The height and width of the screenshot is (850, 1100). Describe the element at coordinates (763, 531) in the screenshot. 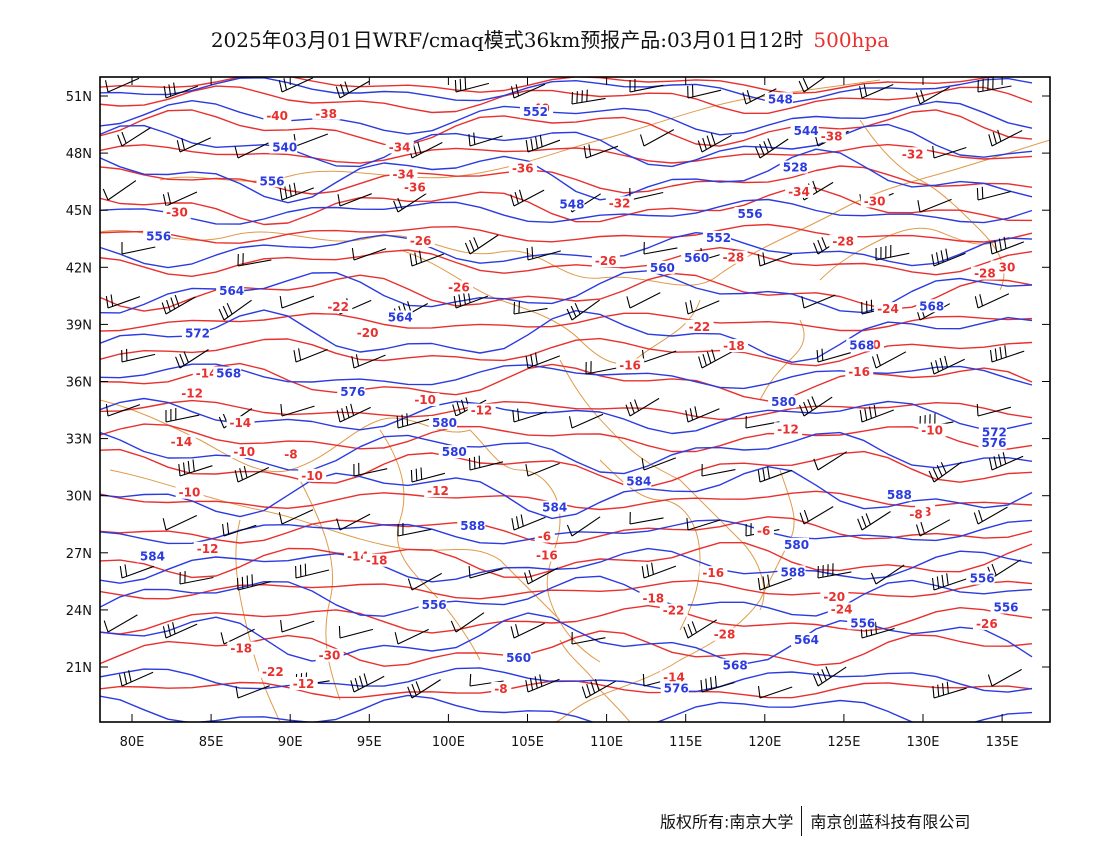

I see `isotherm-label: -6` at that location.